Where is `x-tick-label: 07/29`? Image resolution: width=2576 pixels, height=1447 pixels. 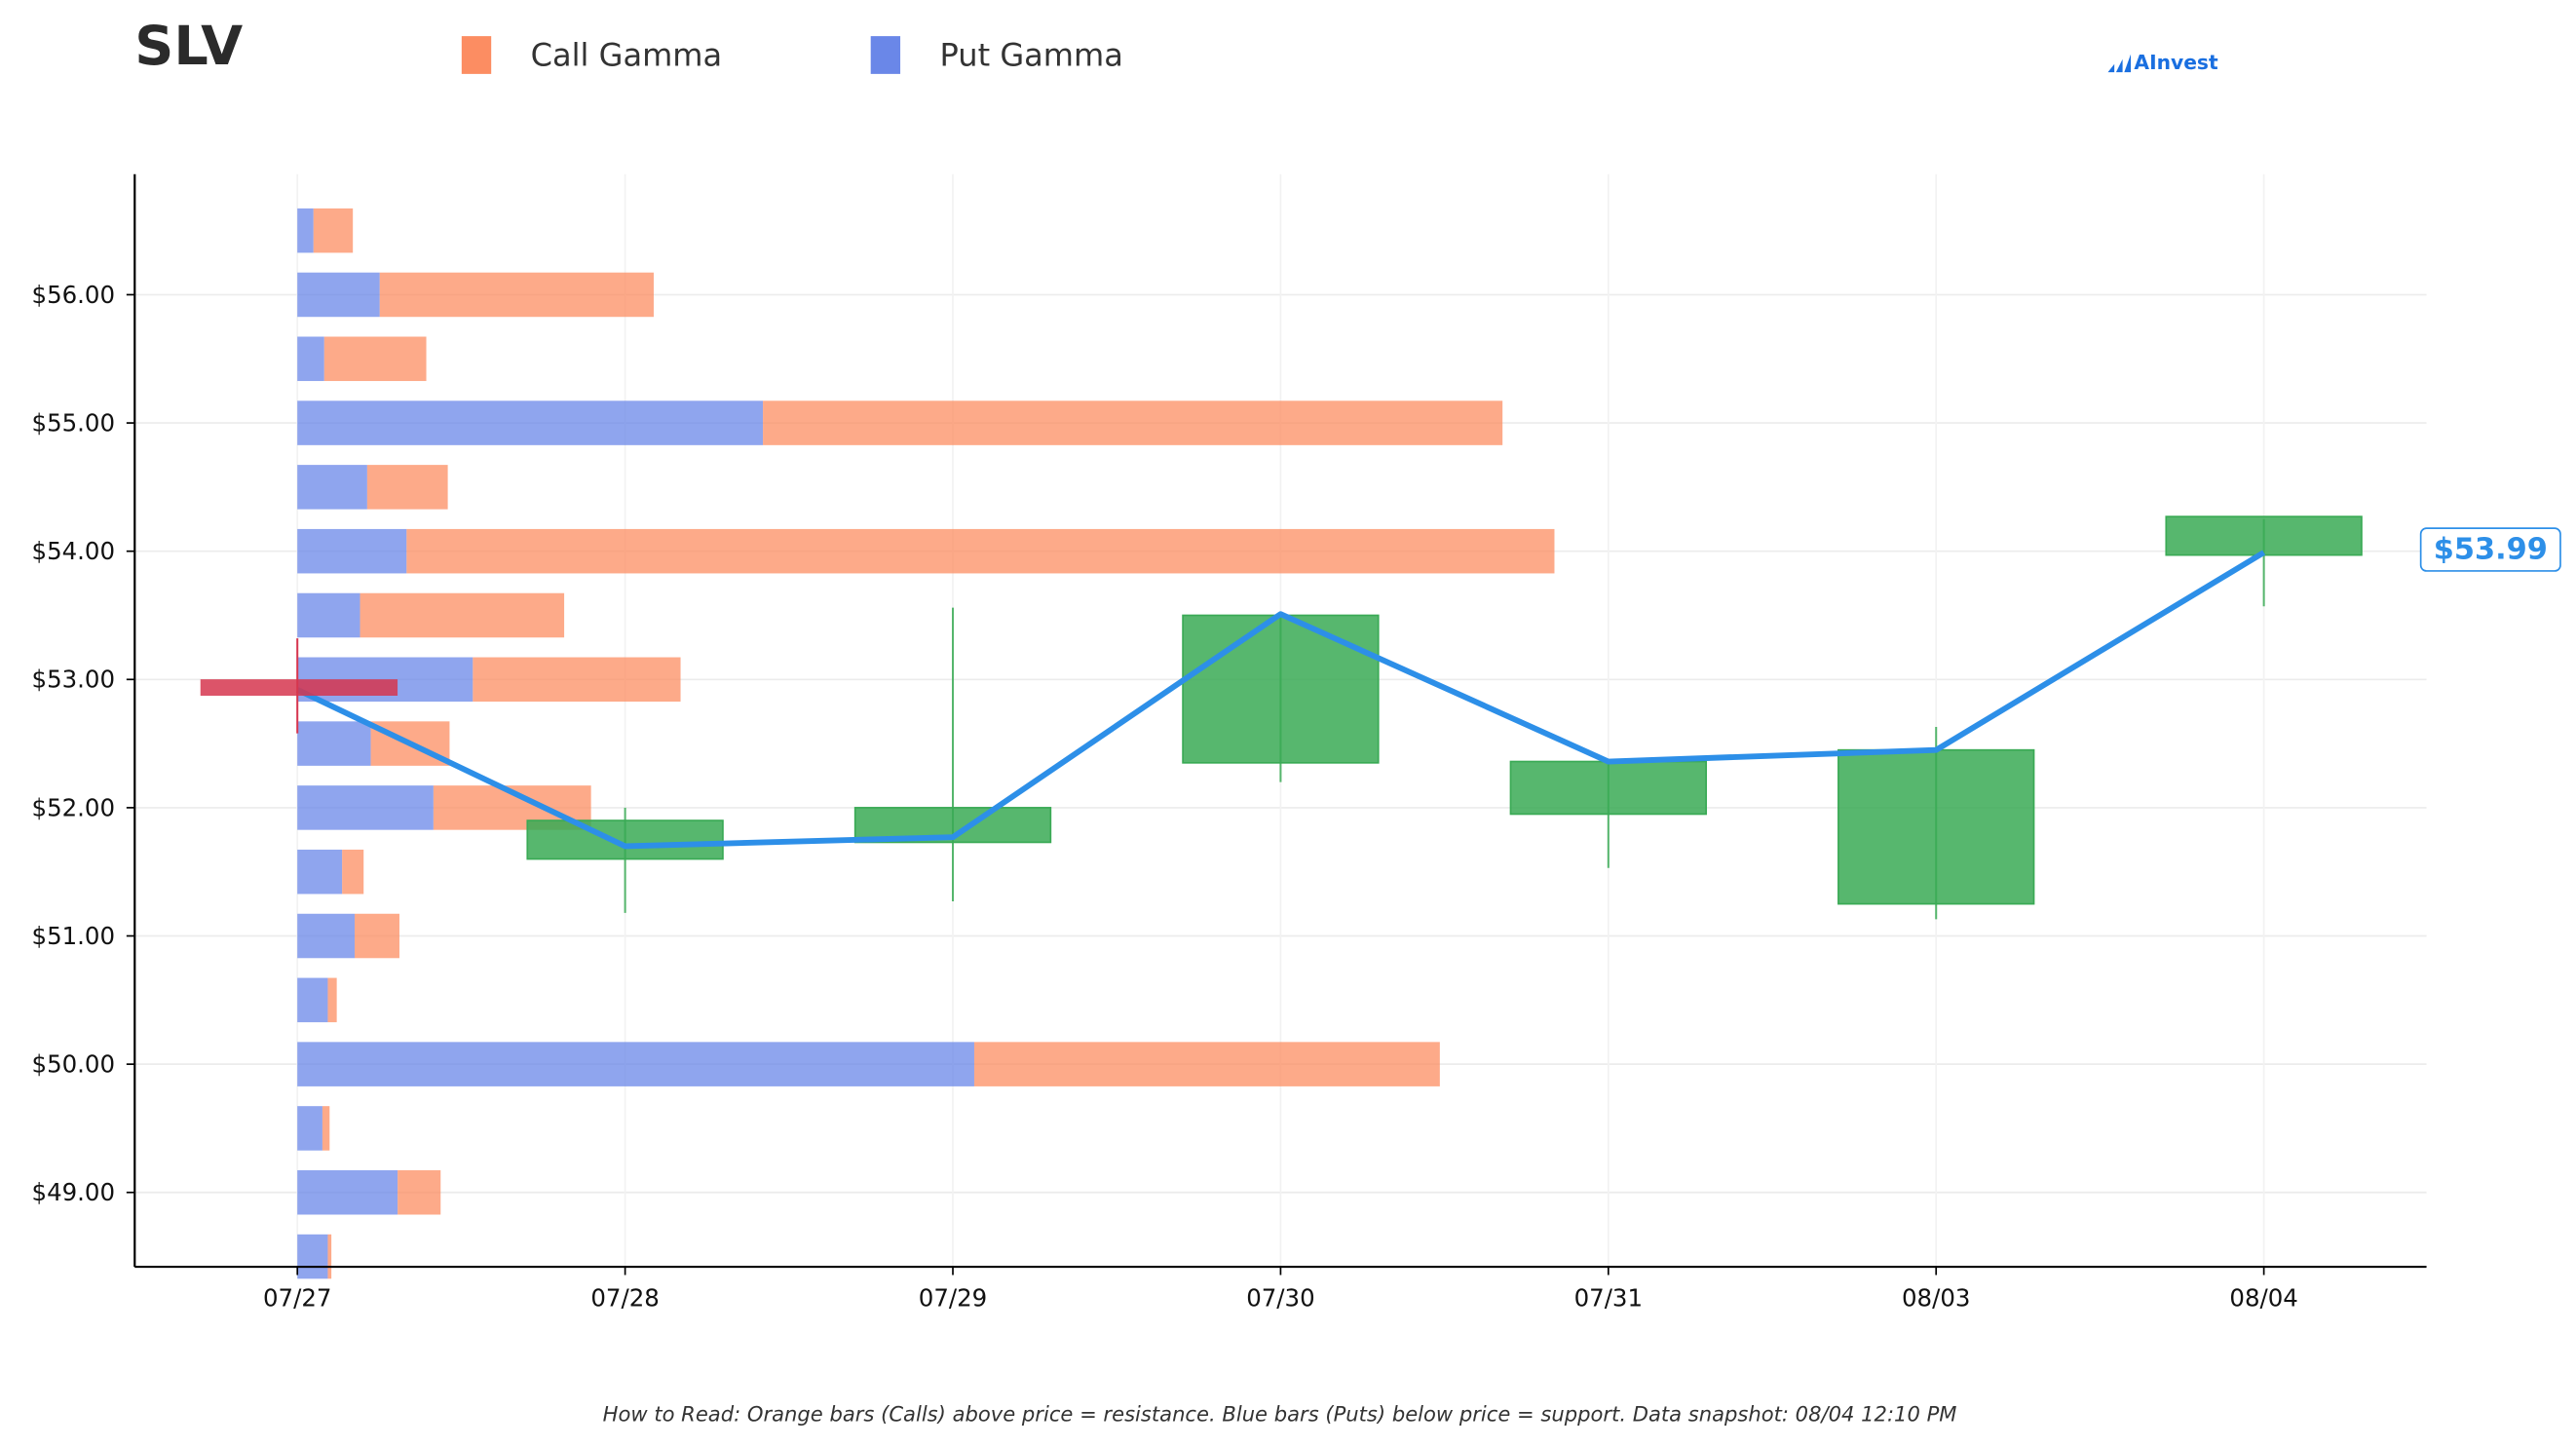
x-tick-label: 07/29 is located at coordinates (953, 1298).